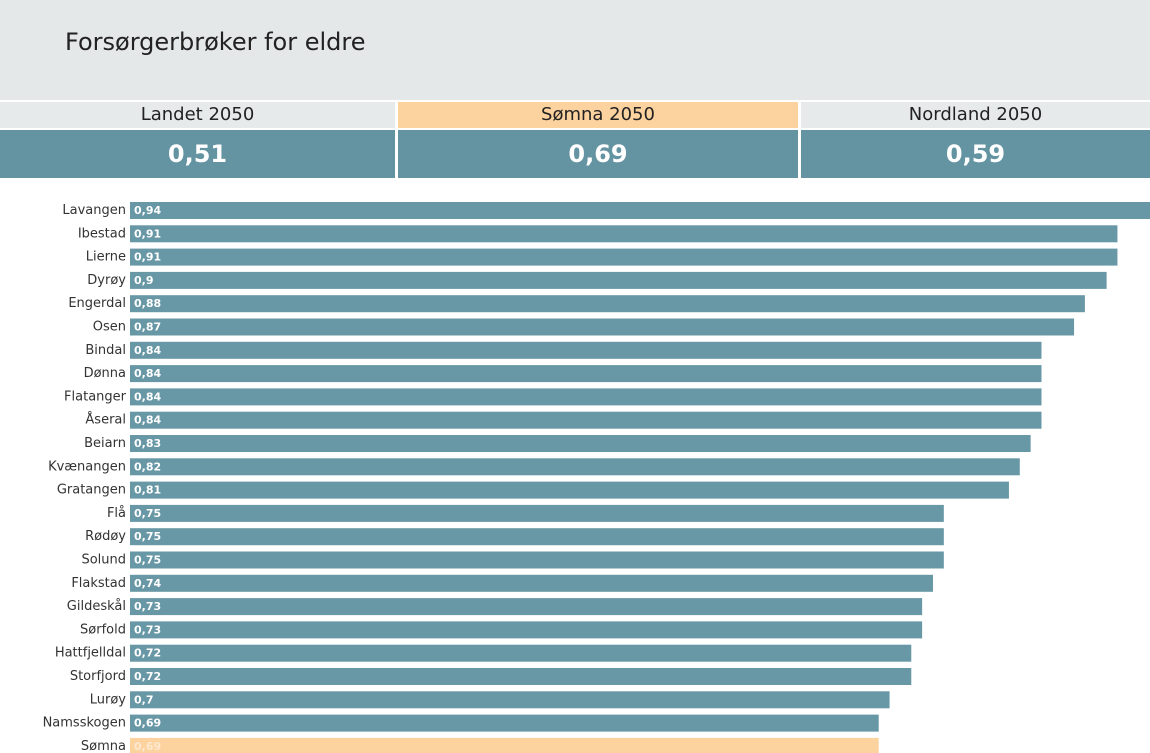 The width and height of the screenshot is (1150, 753). I want to click on category-label: Lierne, so click(106, 257).